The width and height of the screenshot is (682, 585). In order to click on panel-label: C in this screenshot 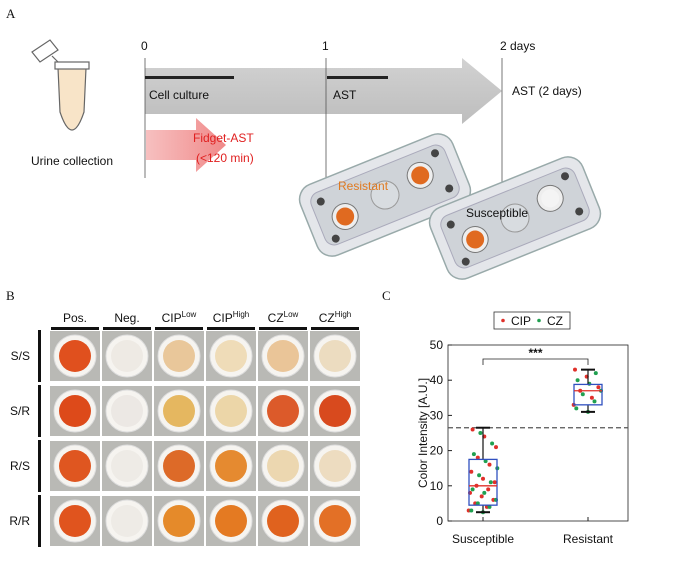, I will do `click(386, 295)`.